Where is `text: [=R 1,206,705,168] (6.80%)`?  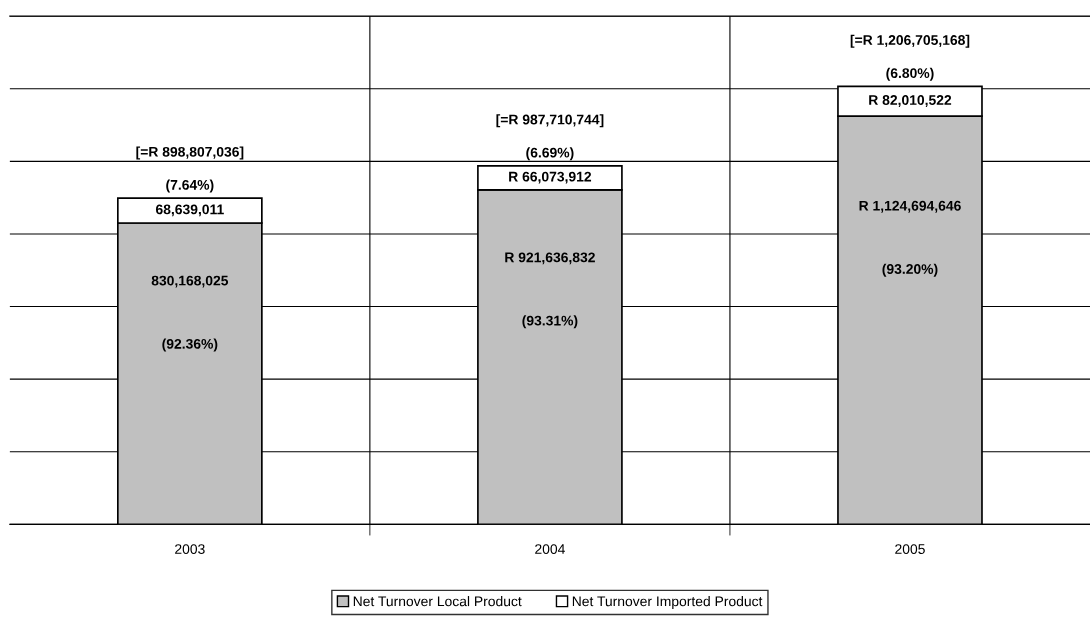 text: [=R 1,206,705,168] (6.80%) is located at coordinates (910, 57).